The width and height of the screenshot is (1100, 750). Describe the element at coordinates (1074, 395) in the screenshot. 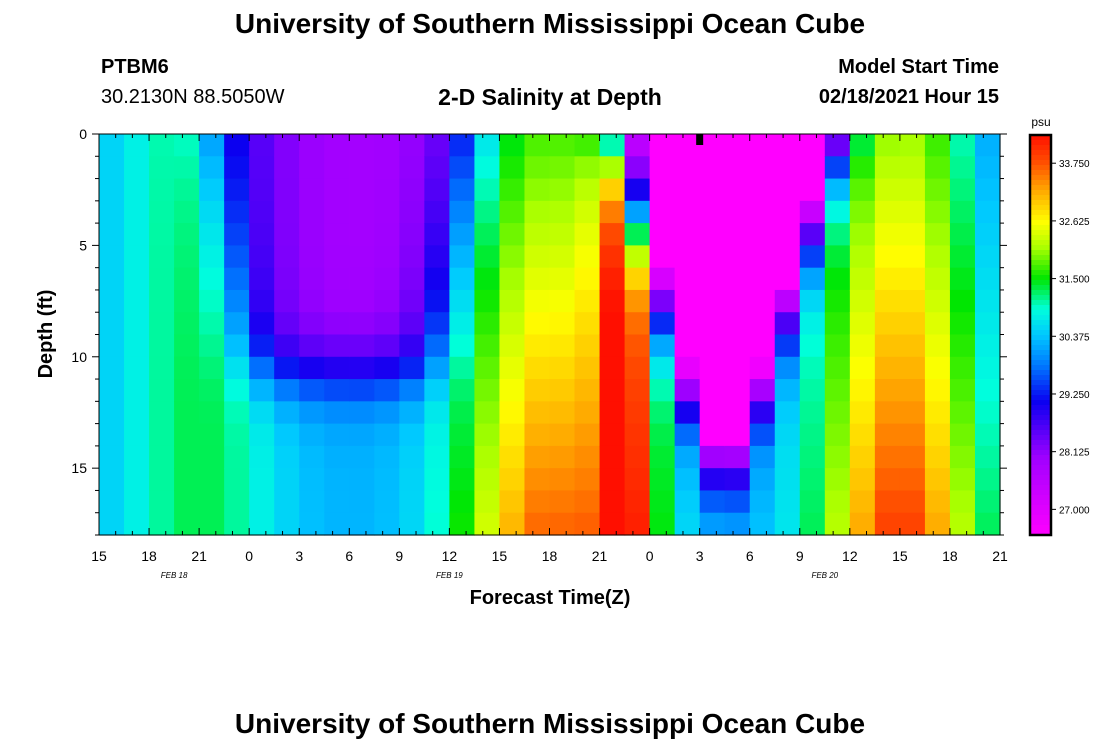

I see `colorbar-tick-label: 29.250` at that location.